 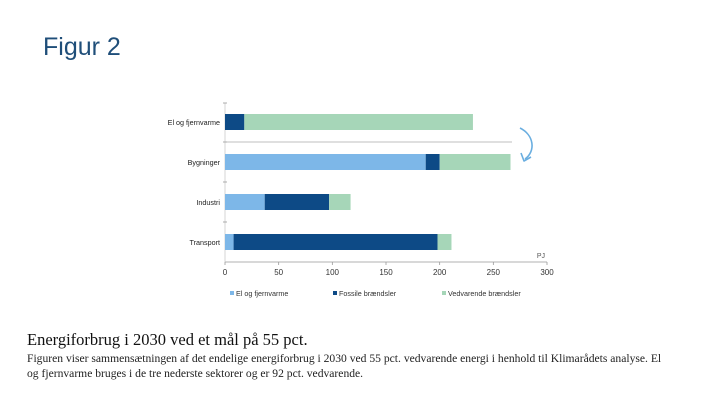 I want to click on x-tick-label: 0, so click(x=225, y=272).